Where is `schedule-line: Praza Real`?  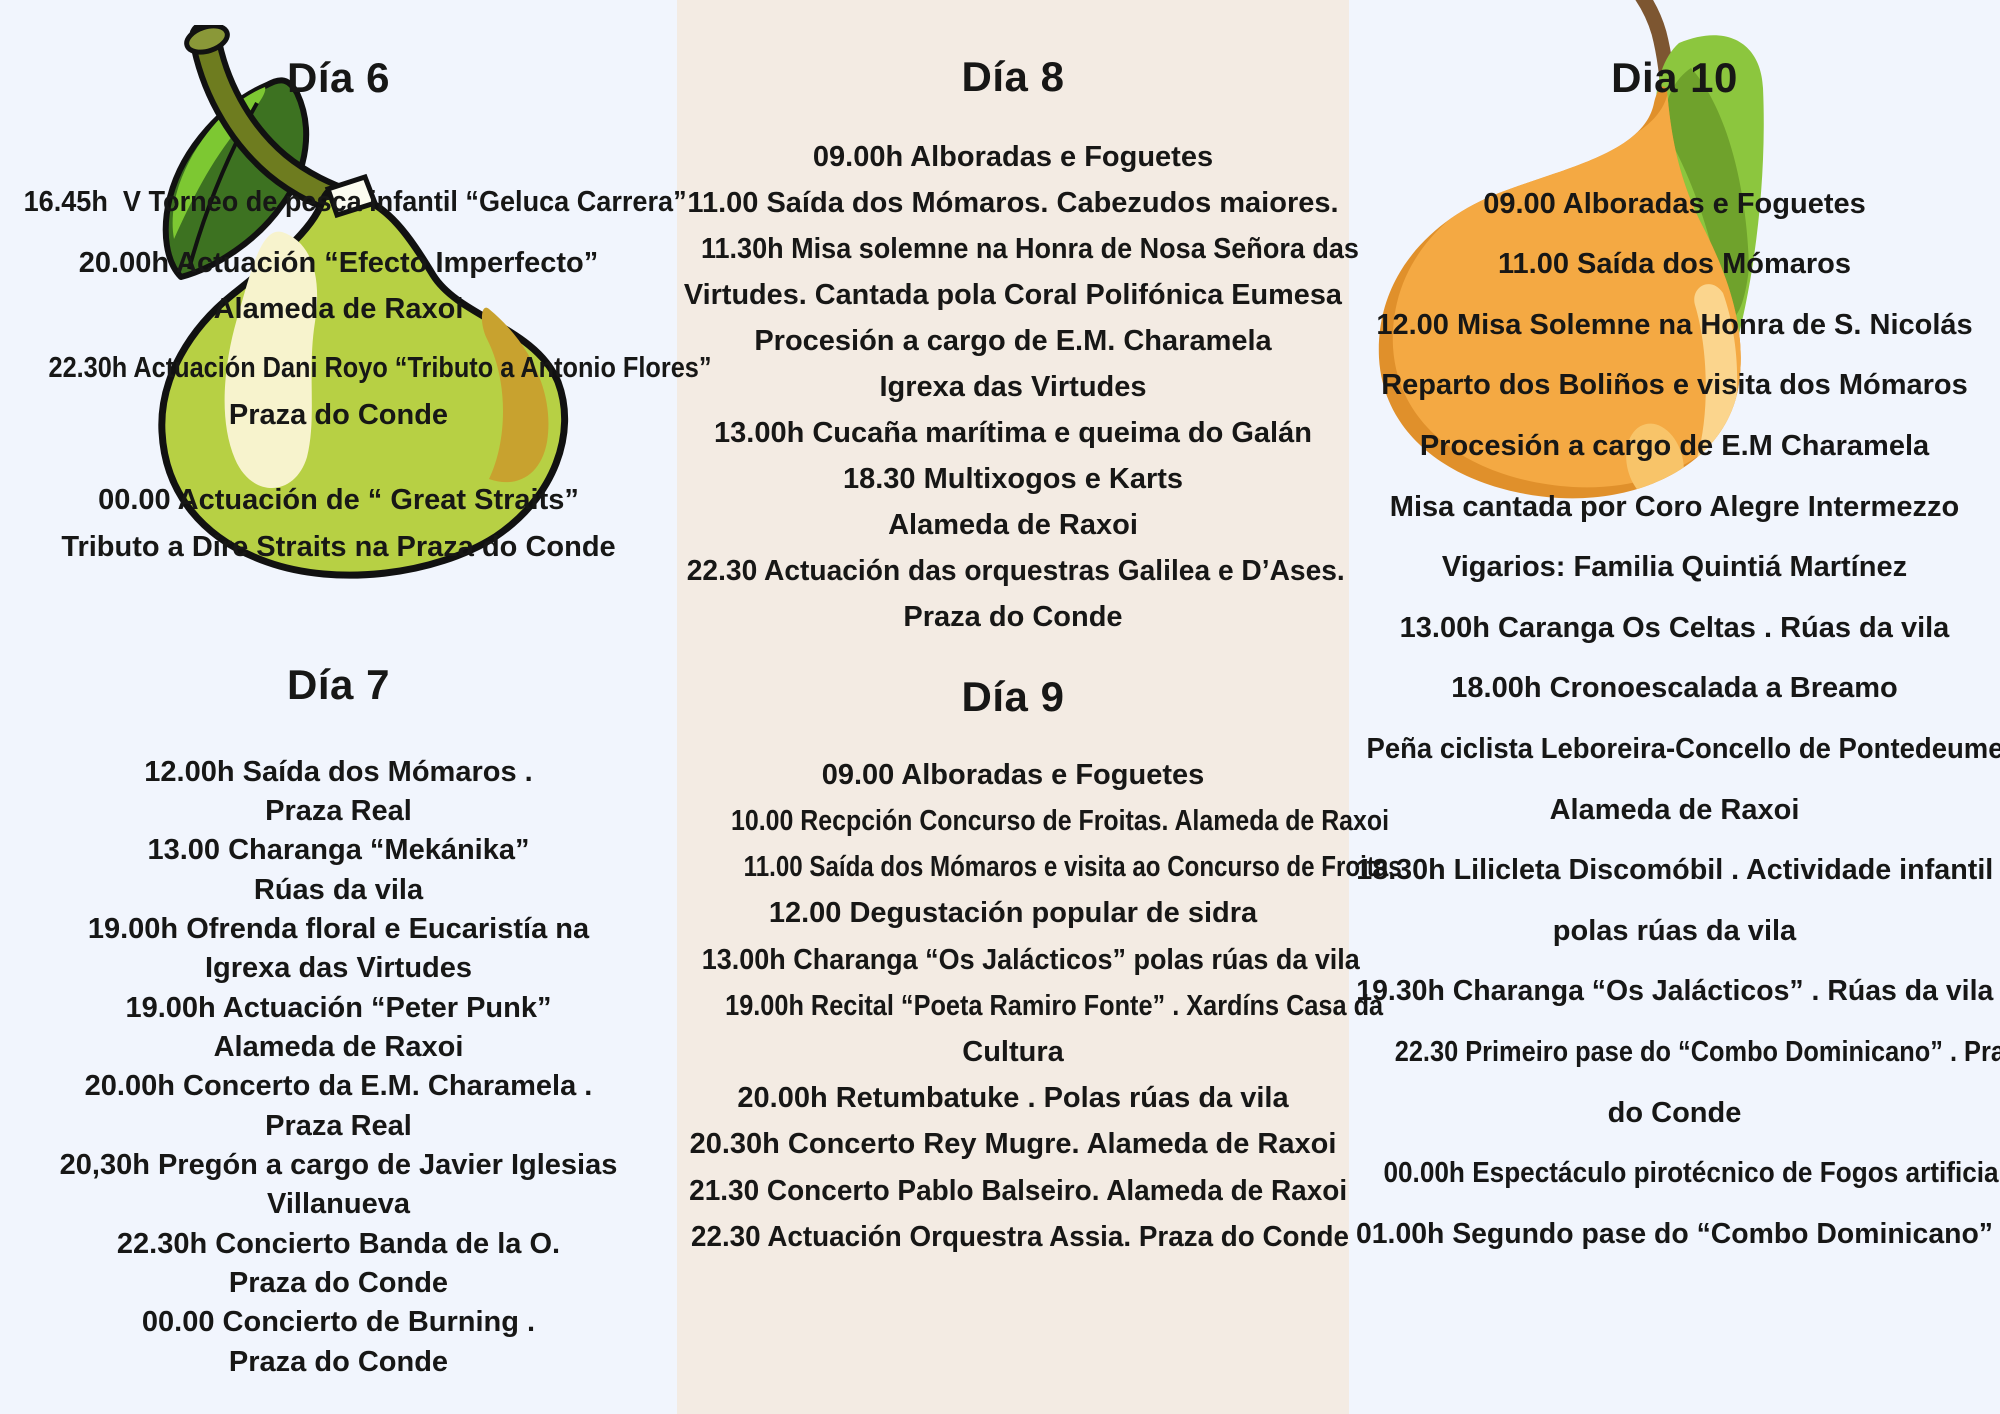 schedule-line: Praza Real is located at coordinates (338, 1126).